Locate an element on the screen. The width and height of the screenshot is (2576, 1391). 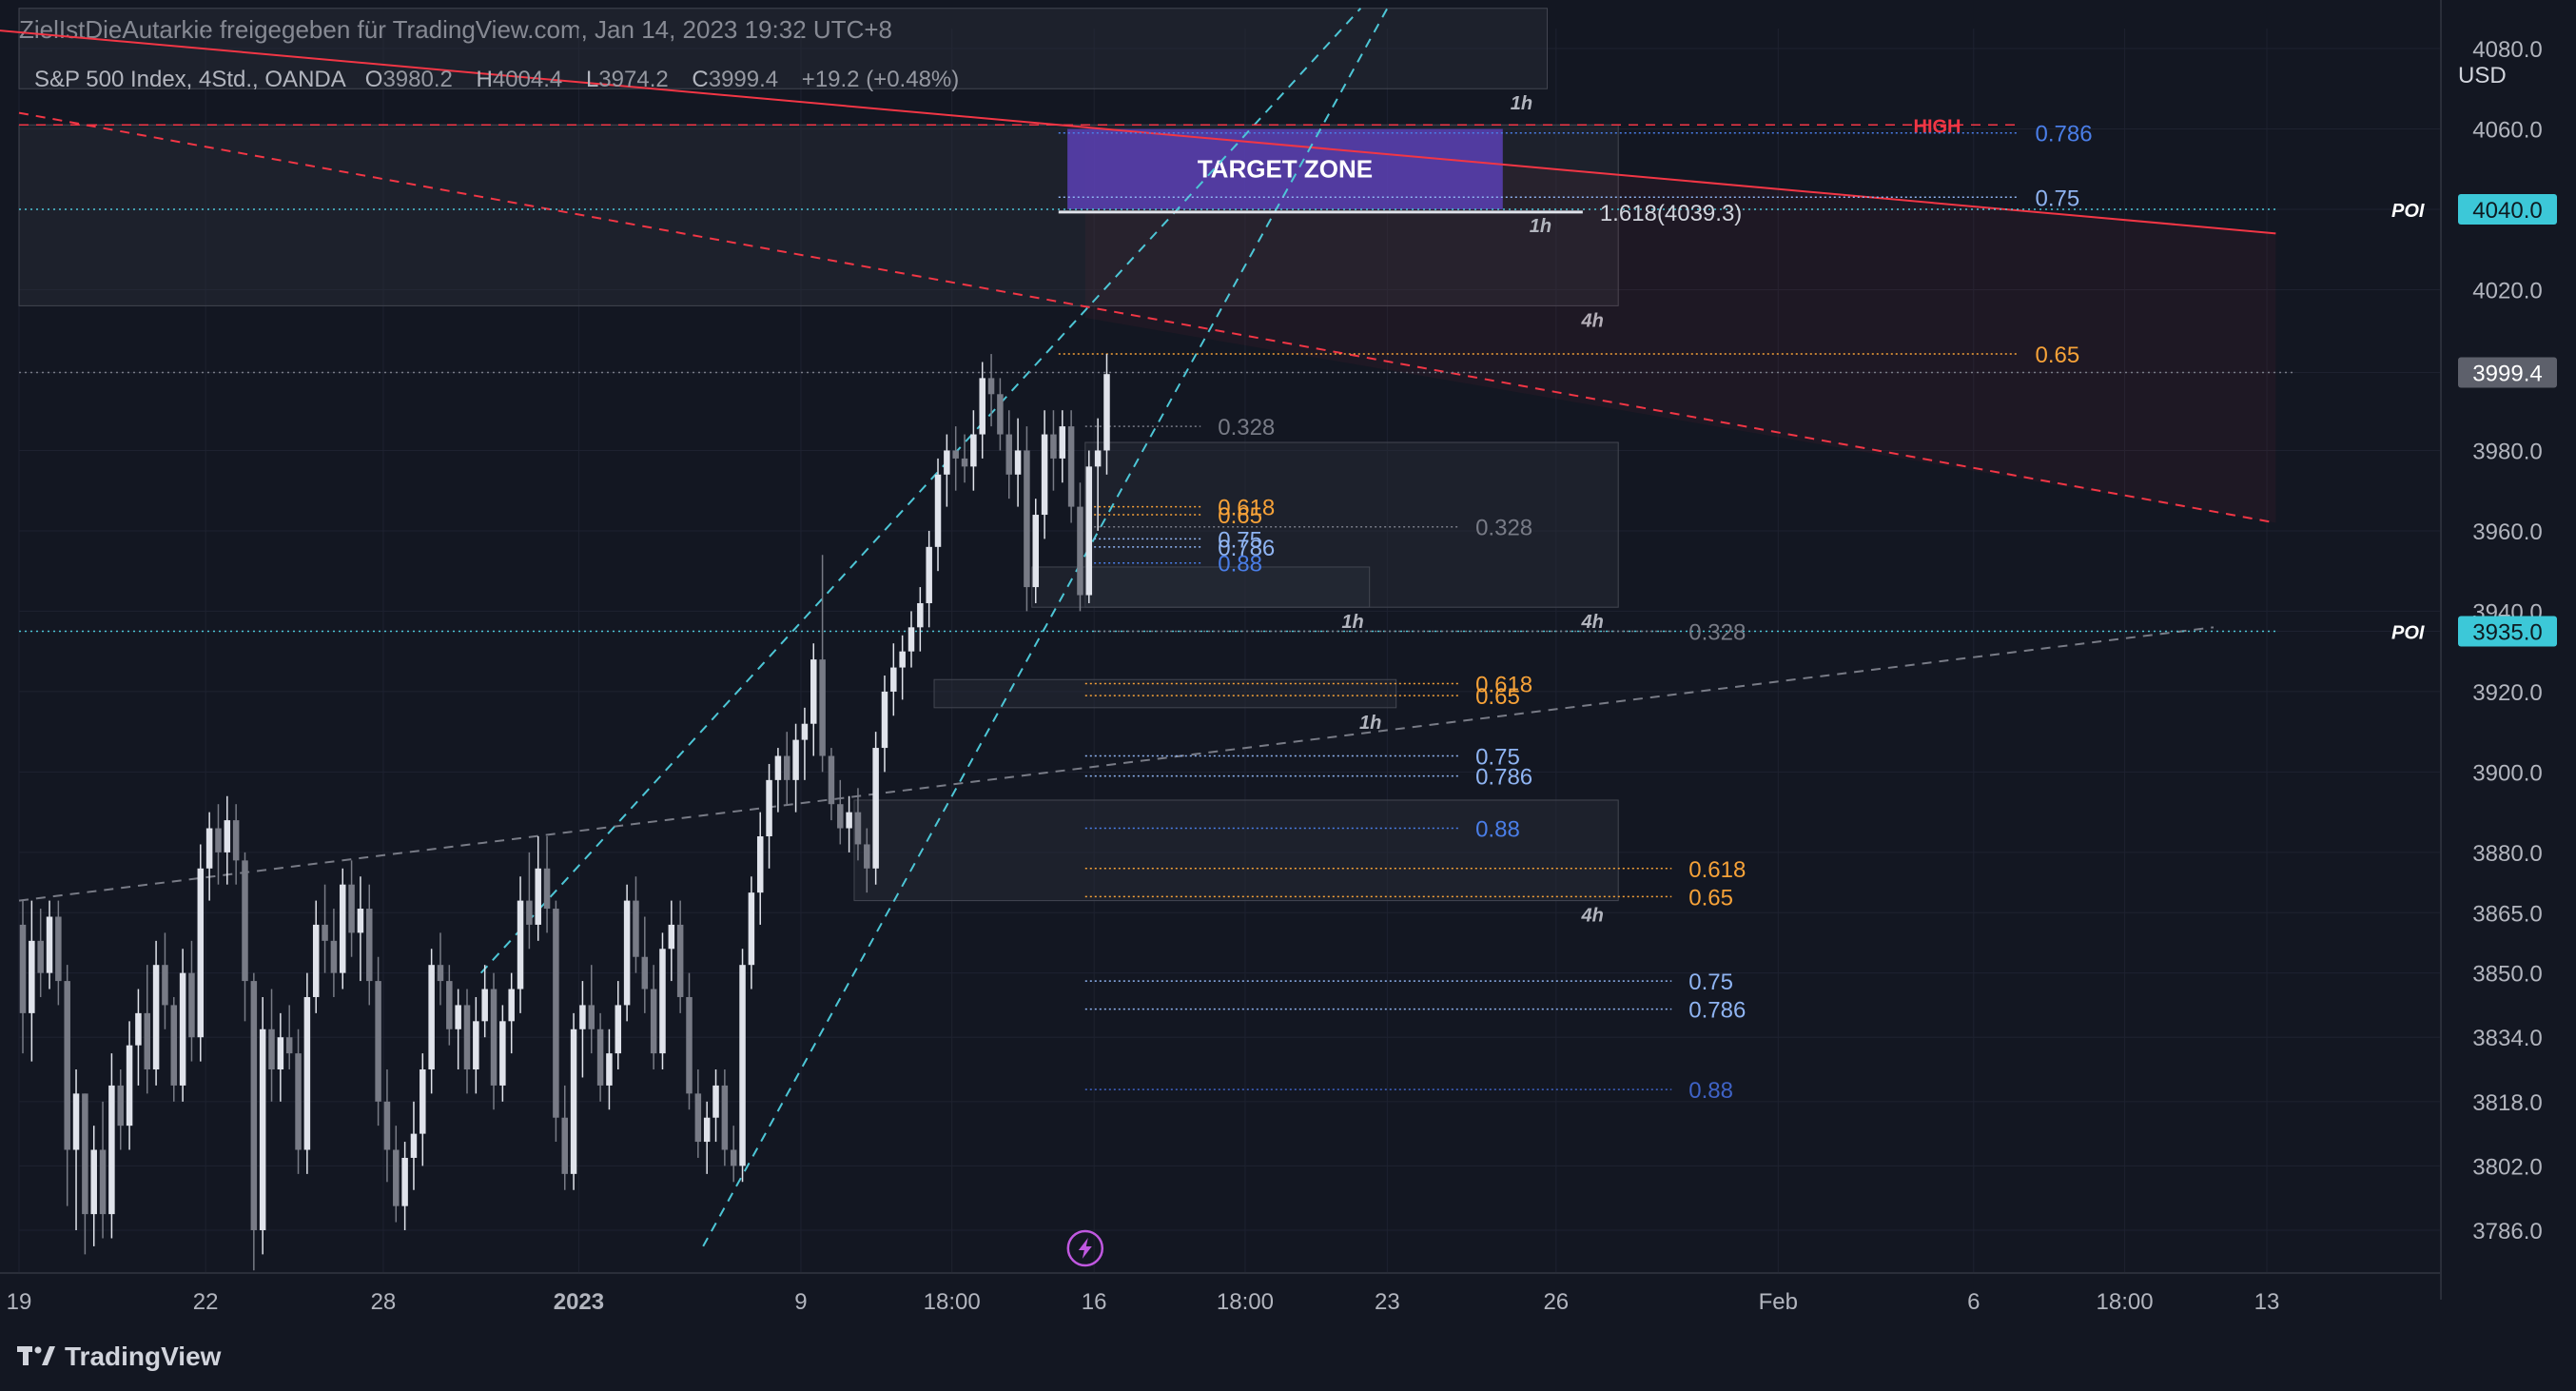
x-tick-label: 2023 is located at coordinates (579, 1302).